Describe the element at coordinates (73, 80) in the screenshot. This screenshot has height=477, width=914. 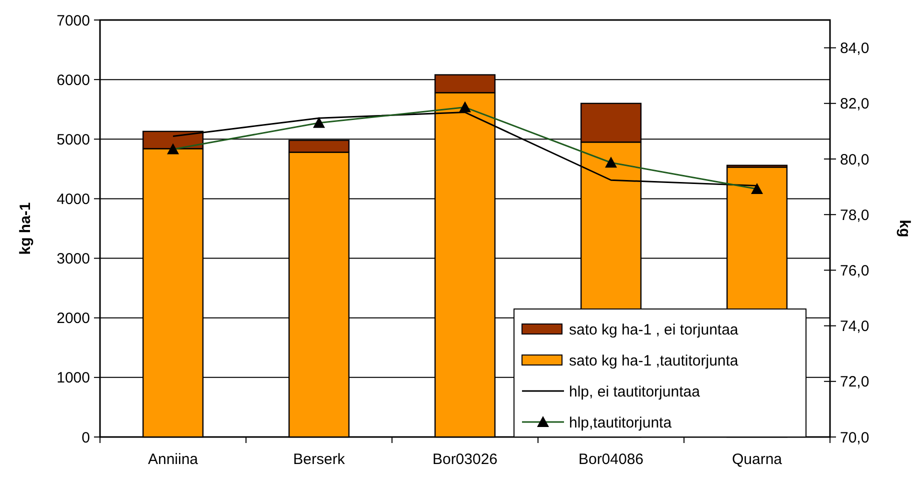
I see `y-tick-label: 6000` at that location.